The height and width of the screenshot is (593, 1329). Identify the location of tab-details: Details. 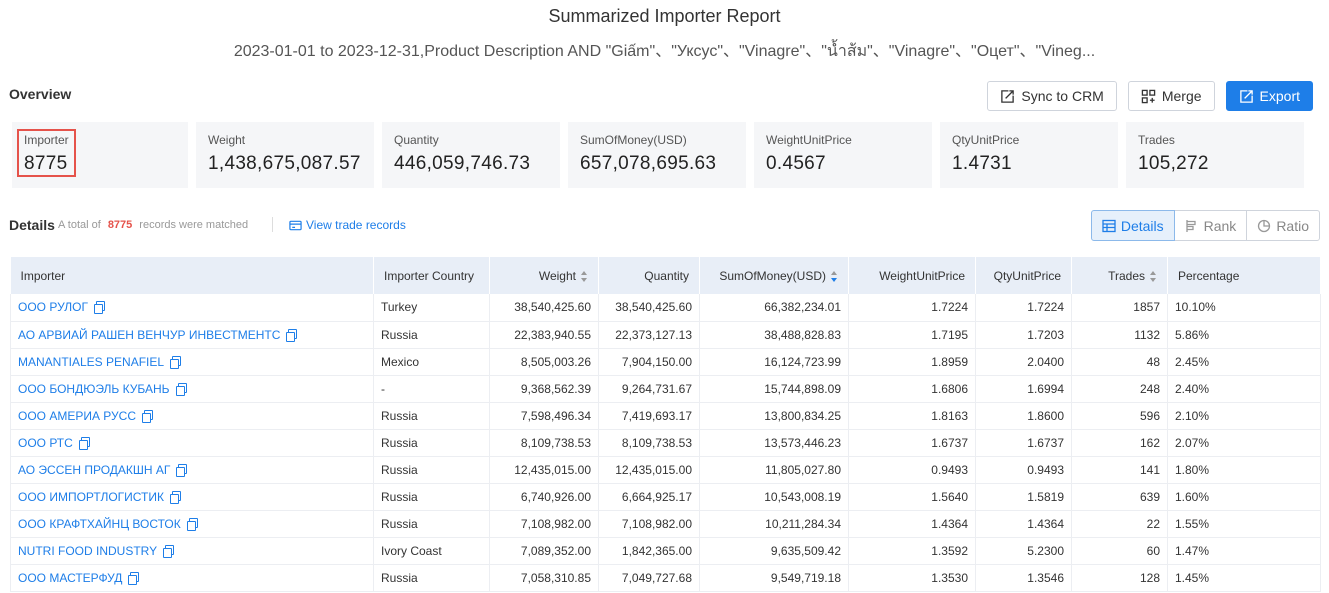
(1132, 225).